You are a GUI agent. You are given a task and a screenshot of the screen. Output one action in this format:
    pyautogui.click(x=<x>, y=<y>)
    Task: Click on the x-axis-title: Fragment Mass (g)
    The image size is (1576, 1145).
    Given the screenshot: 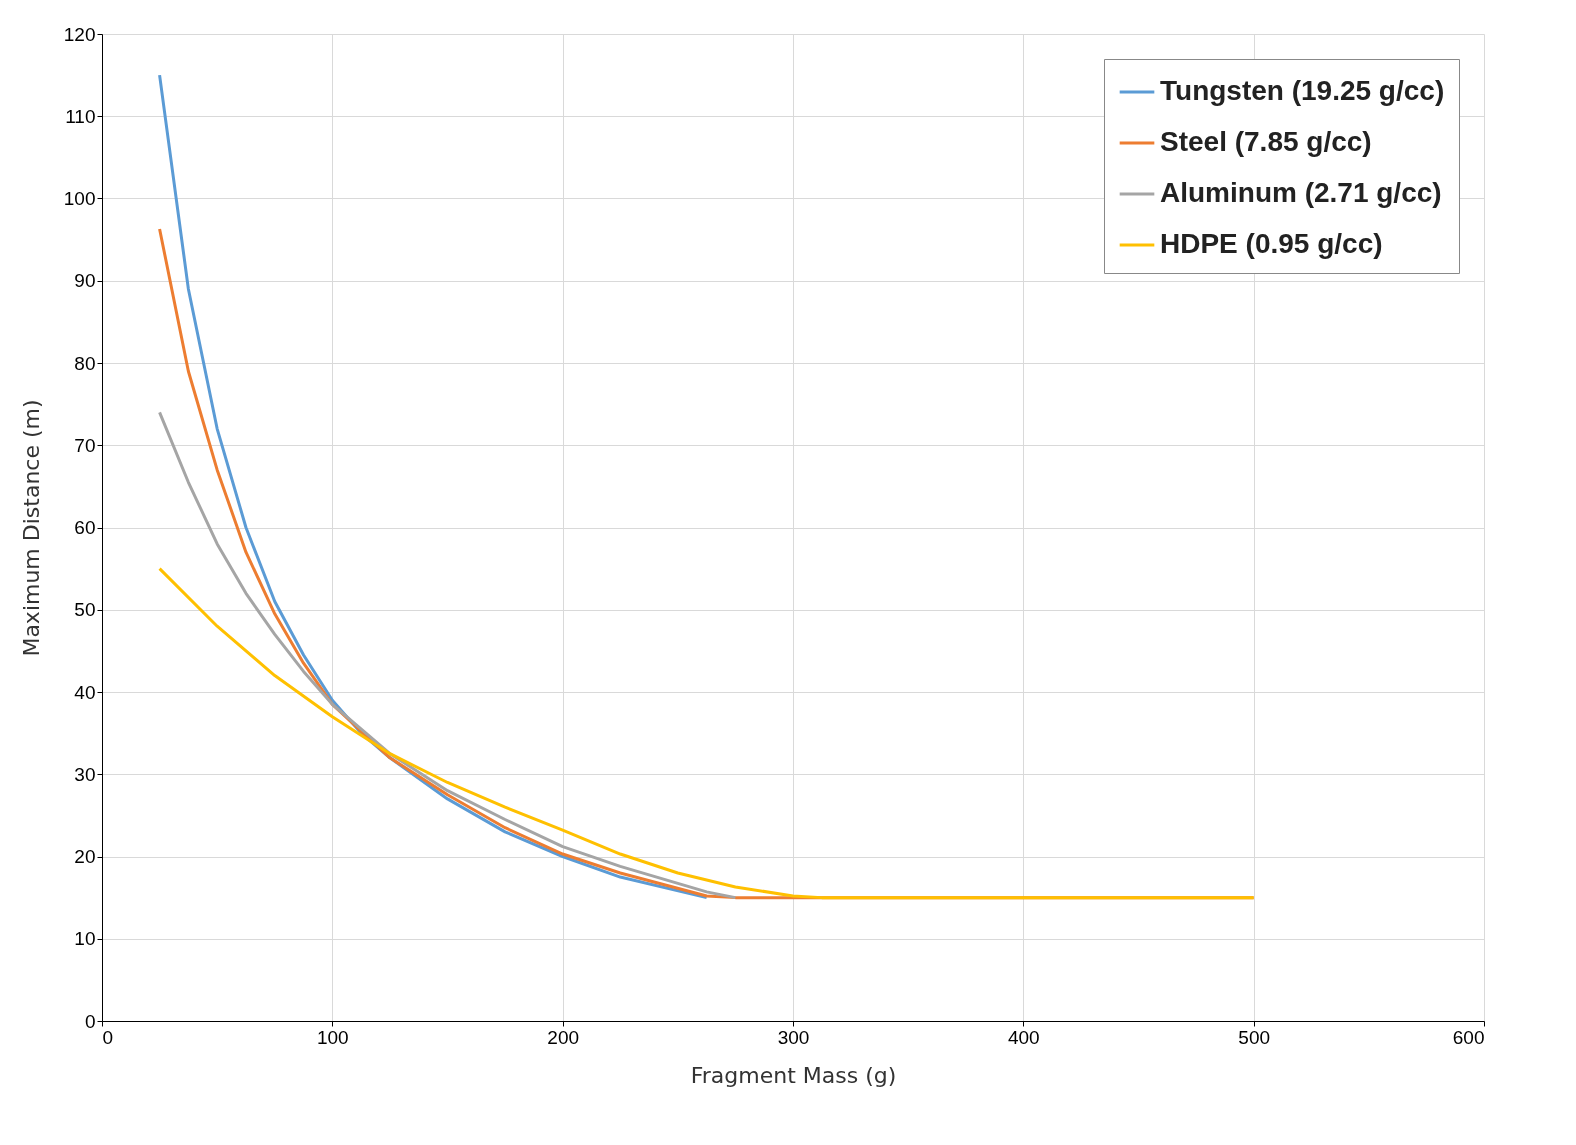 What is the action you would take?
    pyautogui.click(x=793, y=1075)
    